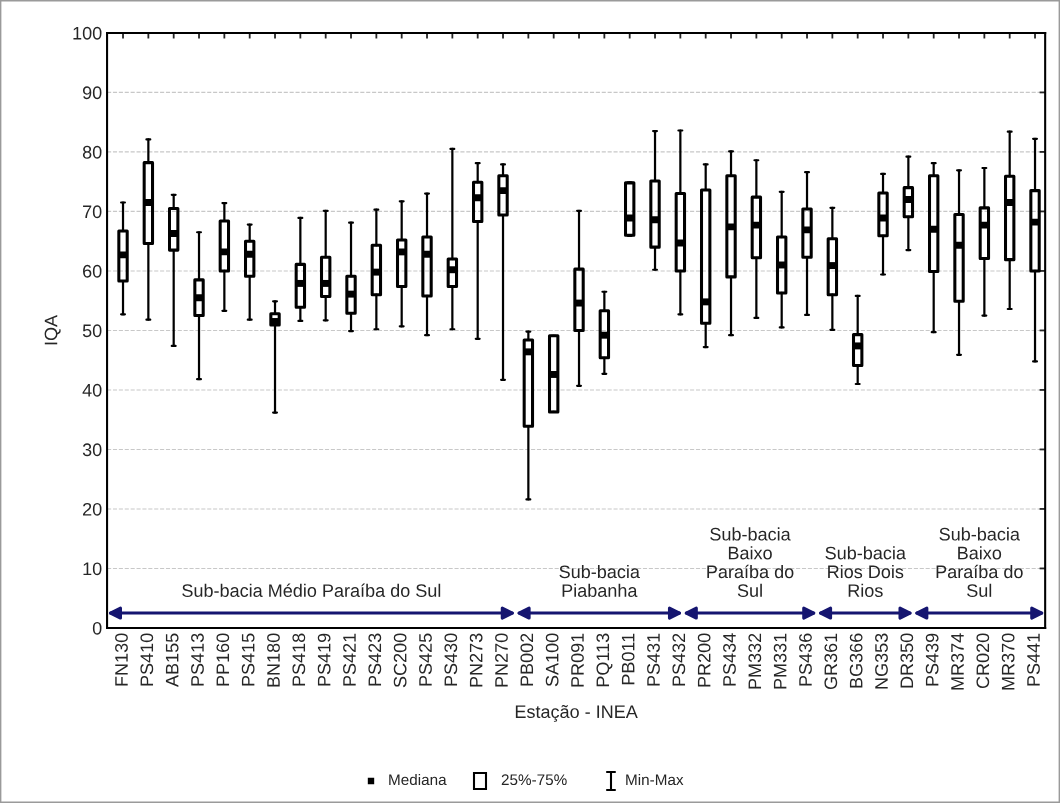 Image resolution: width=1060 pixels, height=803 pixels. Describe the element at coordinates (92, 450) in the screenshot. I see `y-tick-label: 30` at that location.